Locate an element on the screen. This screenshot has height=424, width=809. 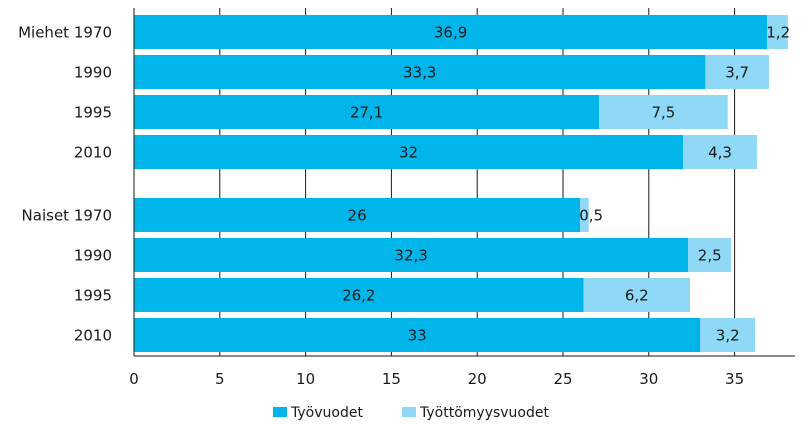
data-label-tyovuodet-7: 33 is located at coordinates (417, 336).